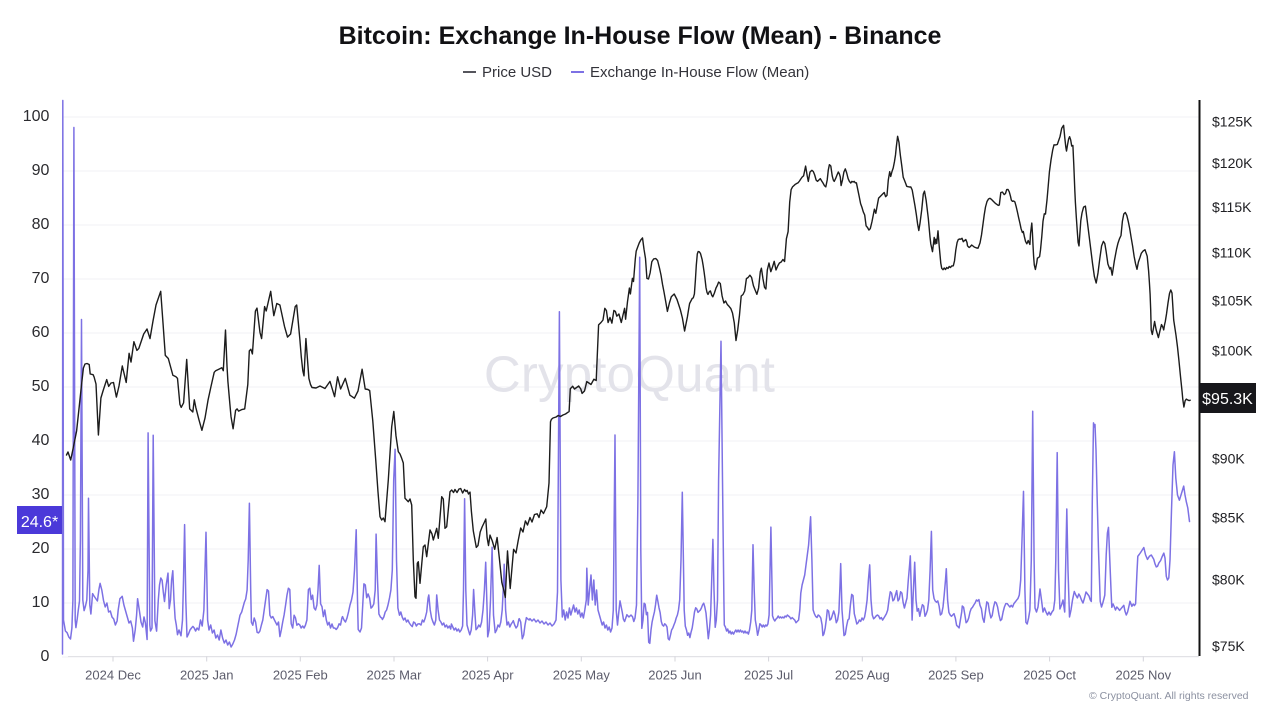 This screenshot has height=720, width=1280. I want to click on svg-text: $90K, so click(1228, 459).